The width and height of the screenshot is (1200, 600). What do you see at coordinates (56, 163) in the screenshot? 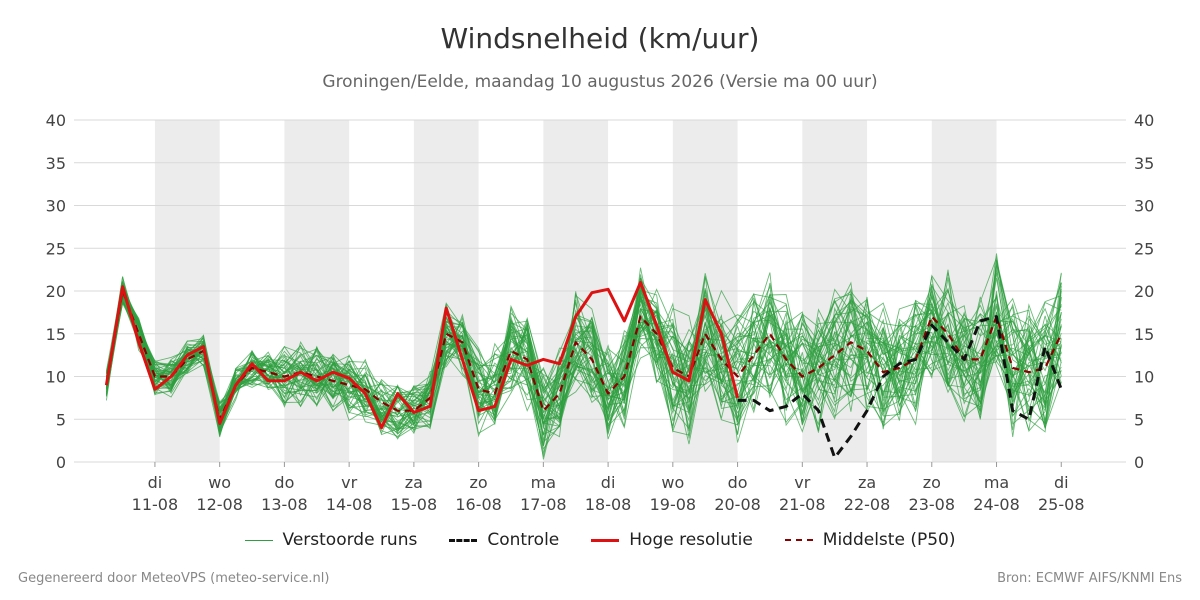
I see `y-tick-left-35: 35` at bounding box center [56, 163].